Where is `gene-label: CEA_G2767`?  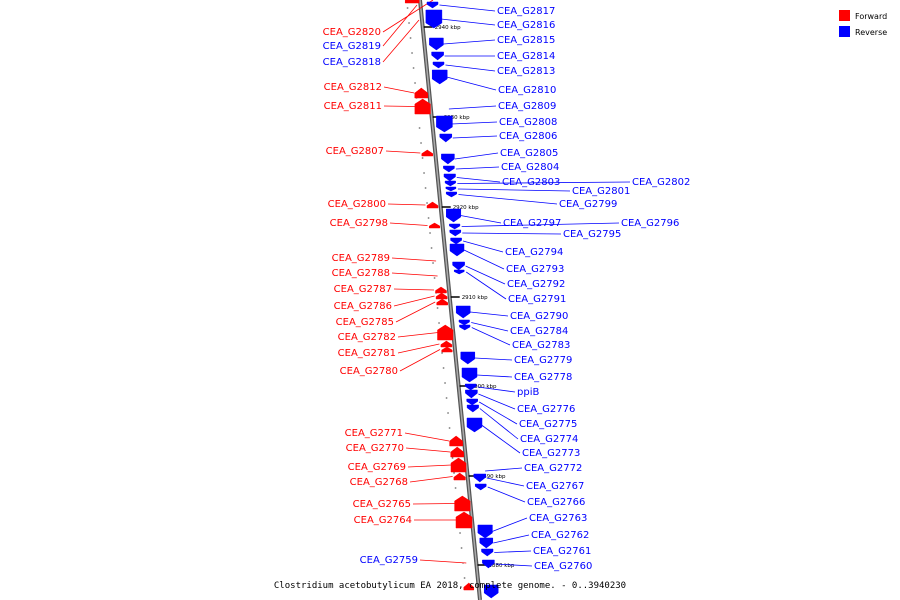
gene-label: CEA_G2767 is located at coordinates (555, 486).